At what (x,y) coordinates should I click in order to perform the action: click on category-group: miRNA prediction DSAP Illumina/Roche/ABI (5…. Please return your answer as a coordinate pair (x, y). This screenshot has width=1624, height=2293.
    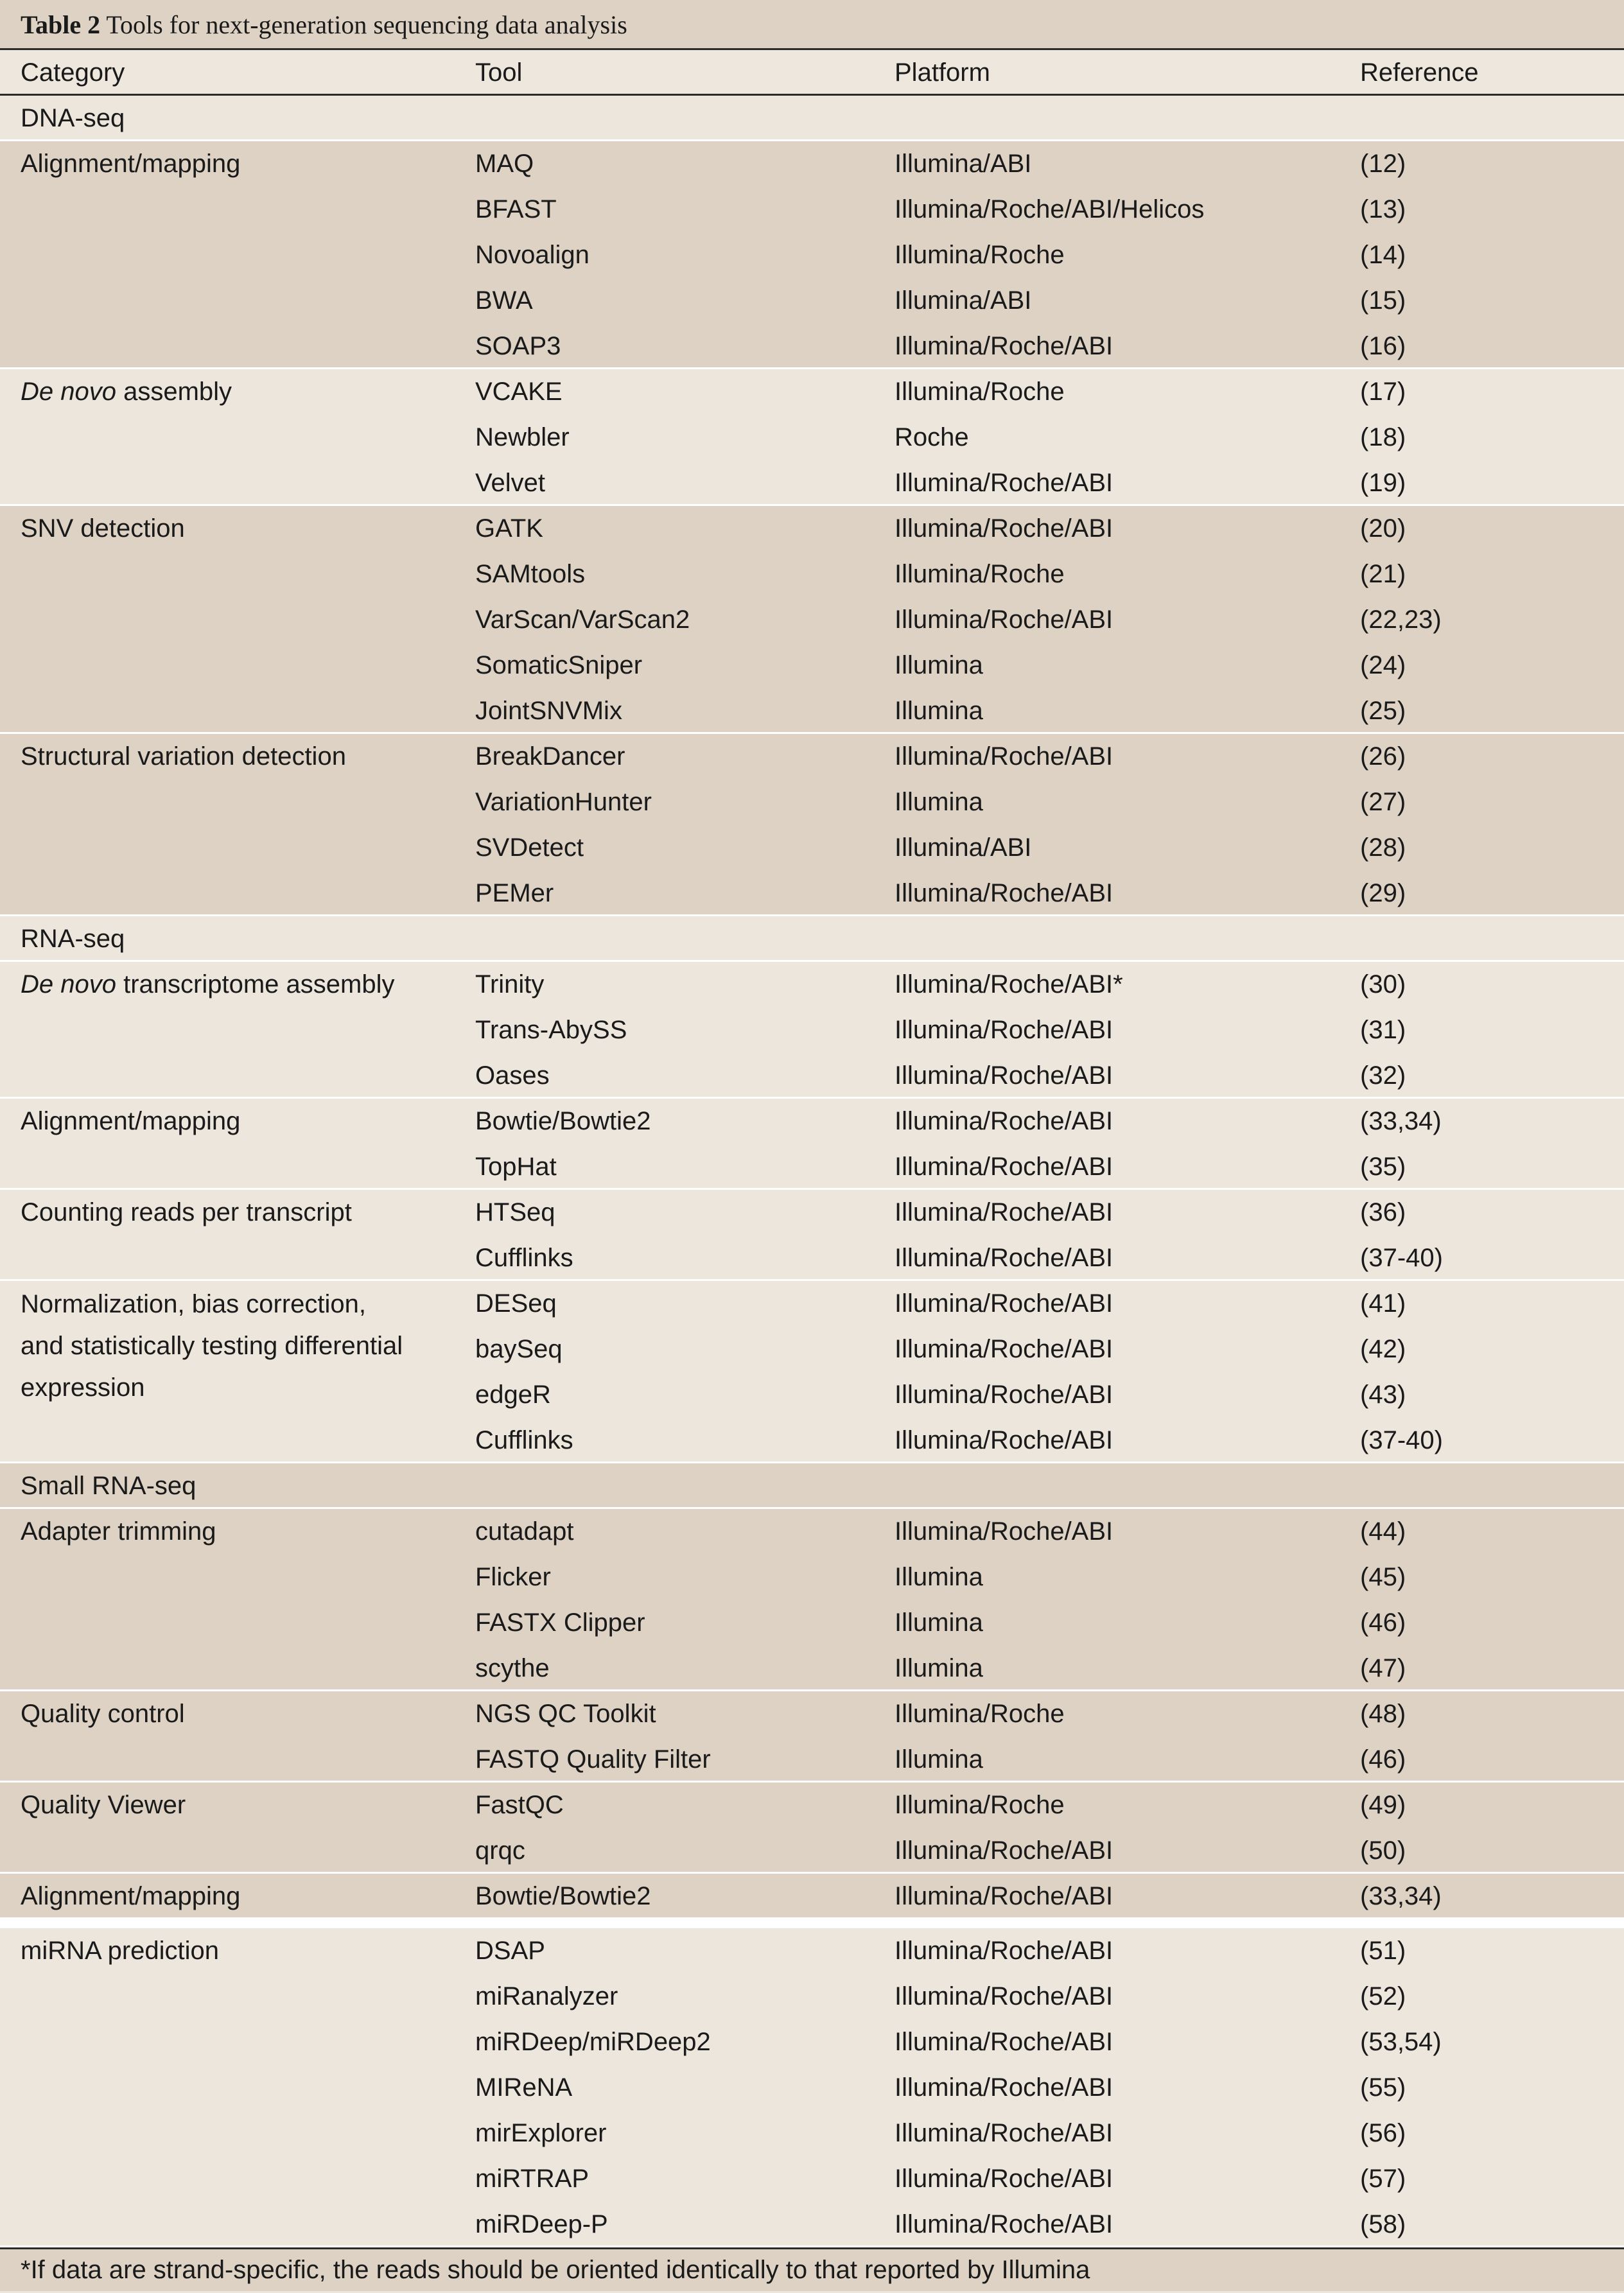
    Looking at the image, I should click on (812, 2087).